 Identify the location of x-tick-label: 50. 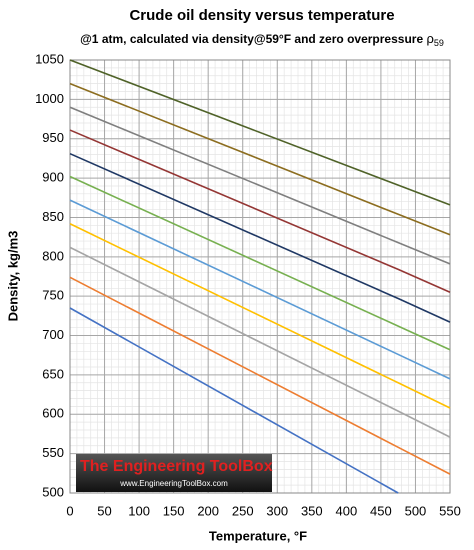
(104, 510).